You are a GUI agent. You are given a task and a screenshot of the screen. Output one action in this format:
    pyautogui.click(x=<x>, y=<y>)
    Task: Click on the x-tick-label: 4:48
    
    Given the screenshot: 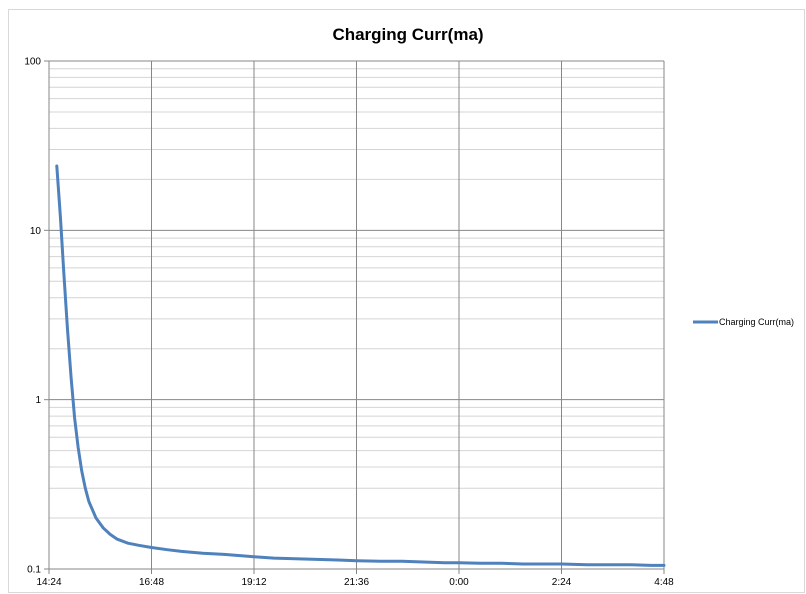 What is the action you would take?
    pyautogui.click(x=664, y=582)
    